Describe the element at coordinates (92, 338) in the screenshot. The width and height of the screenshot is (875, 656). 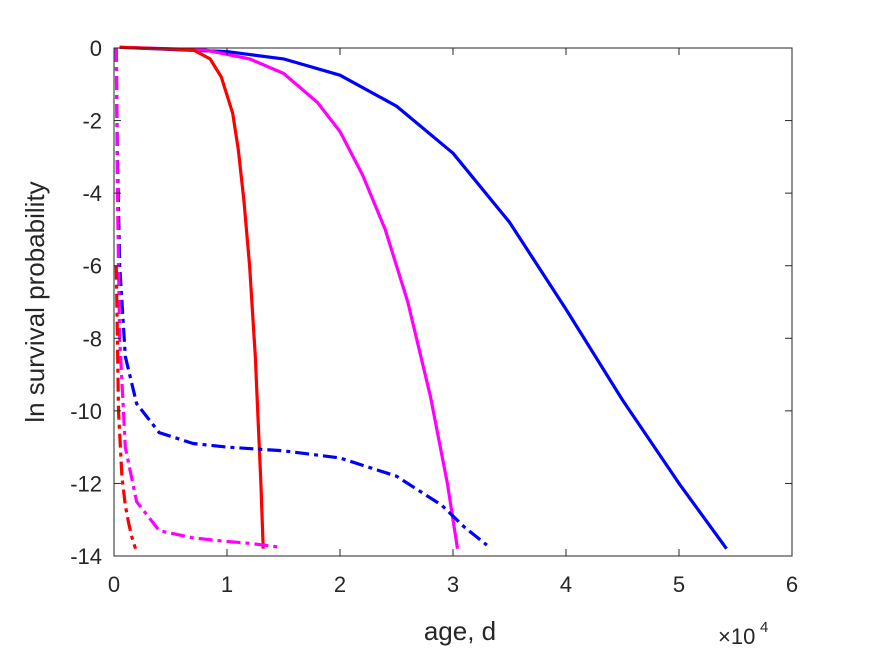
I see `y-tick-label: -8` at that location.